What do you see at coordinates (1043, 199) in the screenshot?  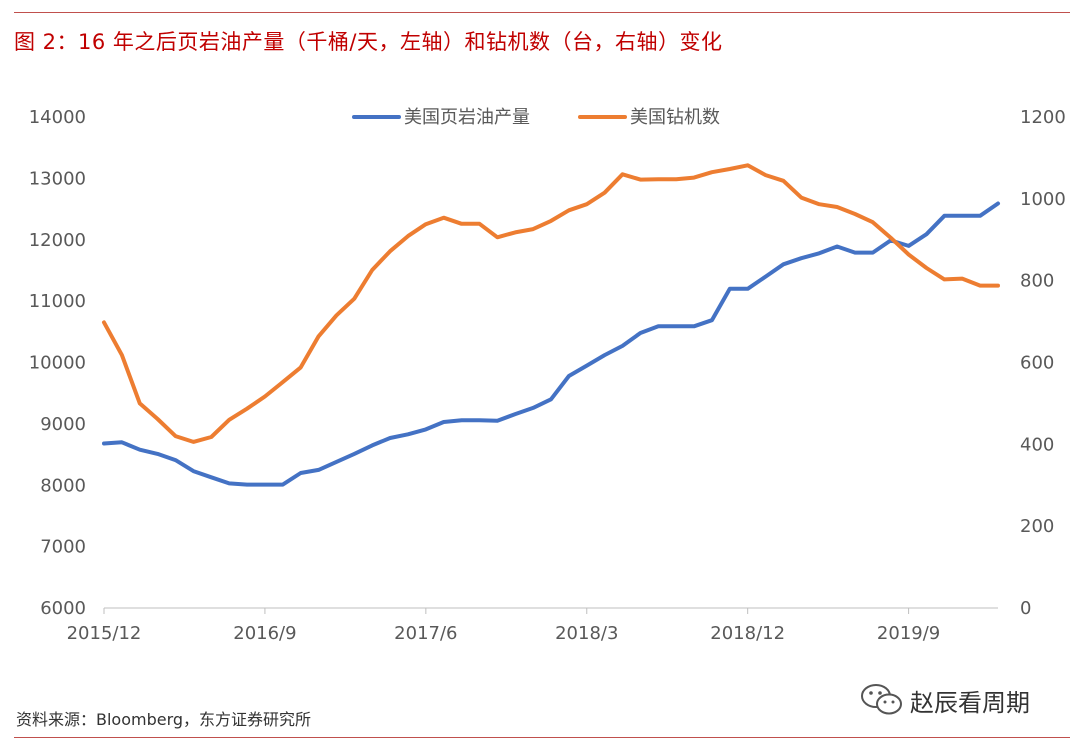 I see `y-right-tick-label: 1000` at bounding box center [1043, 199].